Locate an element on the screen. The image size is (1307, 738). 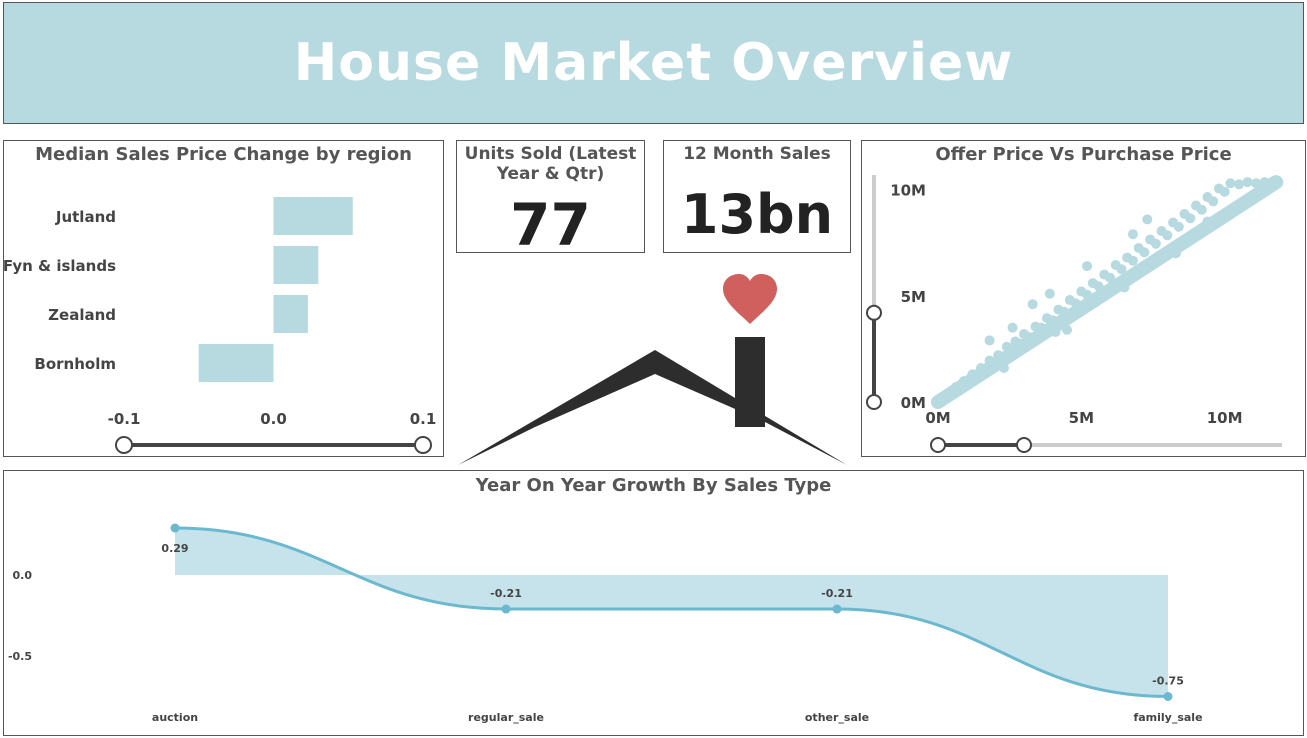
house-illustration is located at coordinates (652, 369).